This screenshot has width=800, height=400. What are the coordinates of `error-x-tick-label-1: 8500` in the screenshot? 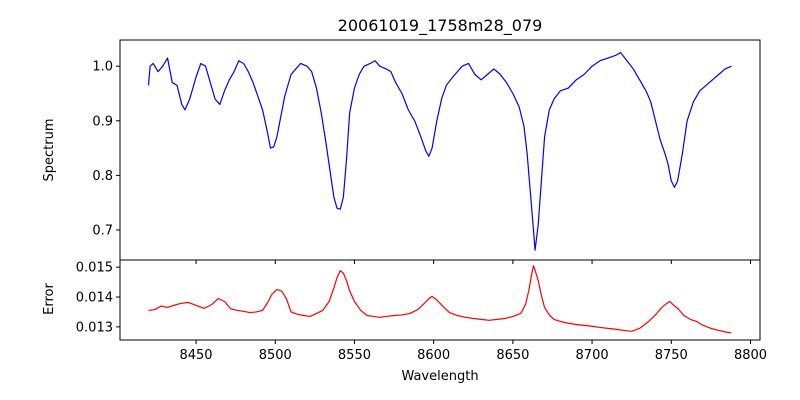 It's located at (275, 355).